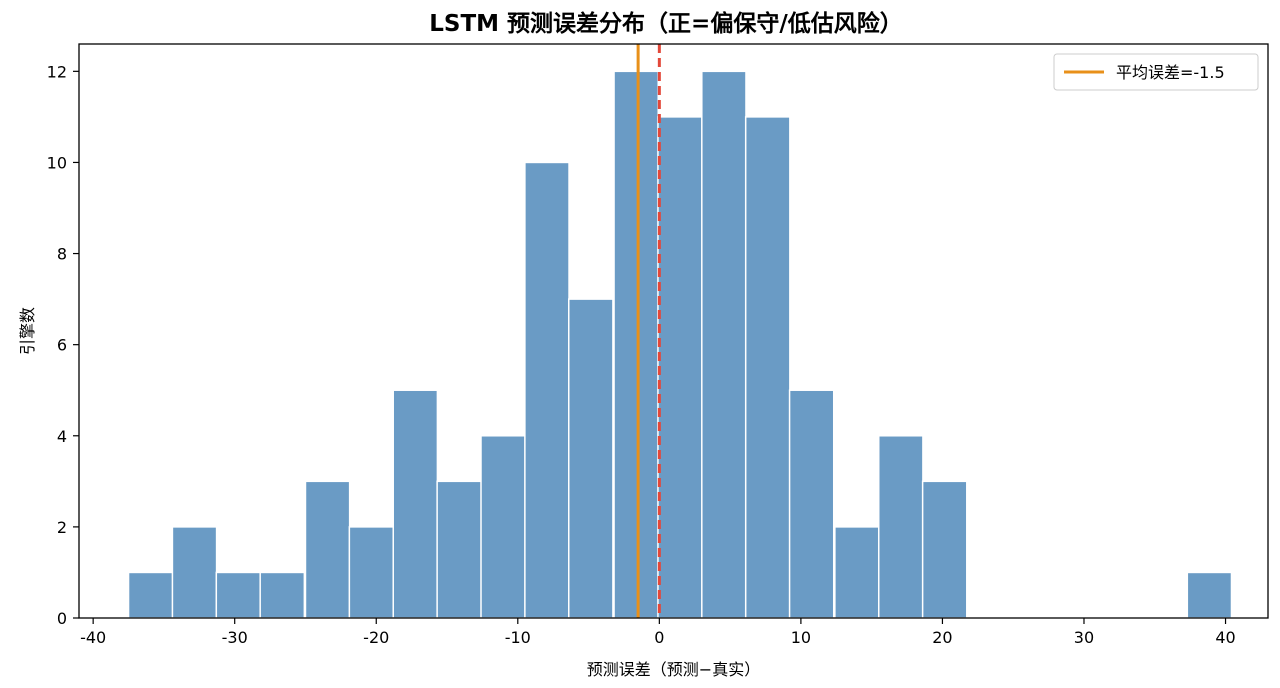  I want to click on x-tick-label: 10, so click(801, 637).